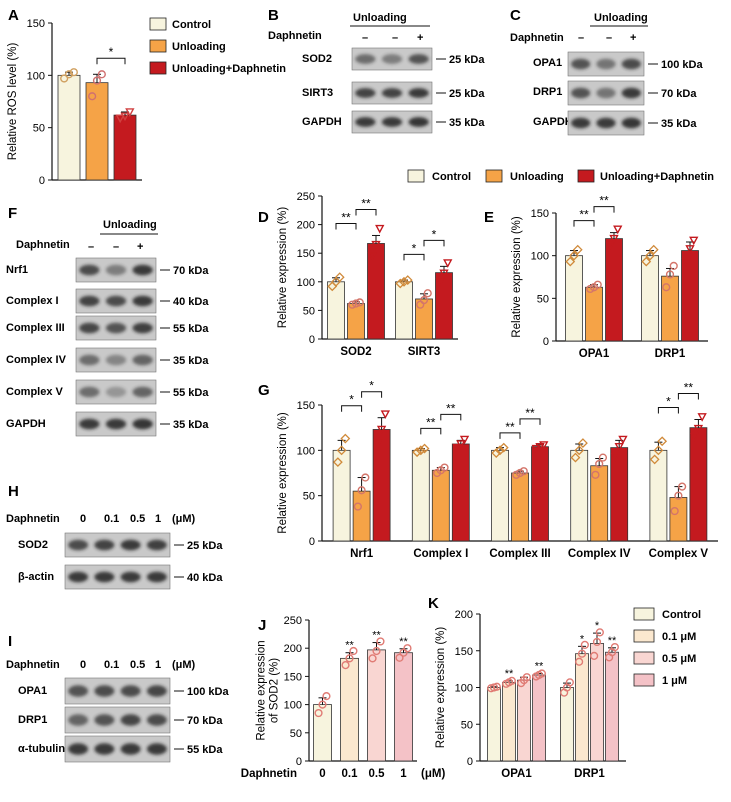  I want to click on blot-i-kda-atub: 55 kDa, so click(205, 750).